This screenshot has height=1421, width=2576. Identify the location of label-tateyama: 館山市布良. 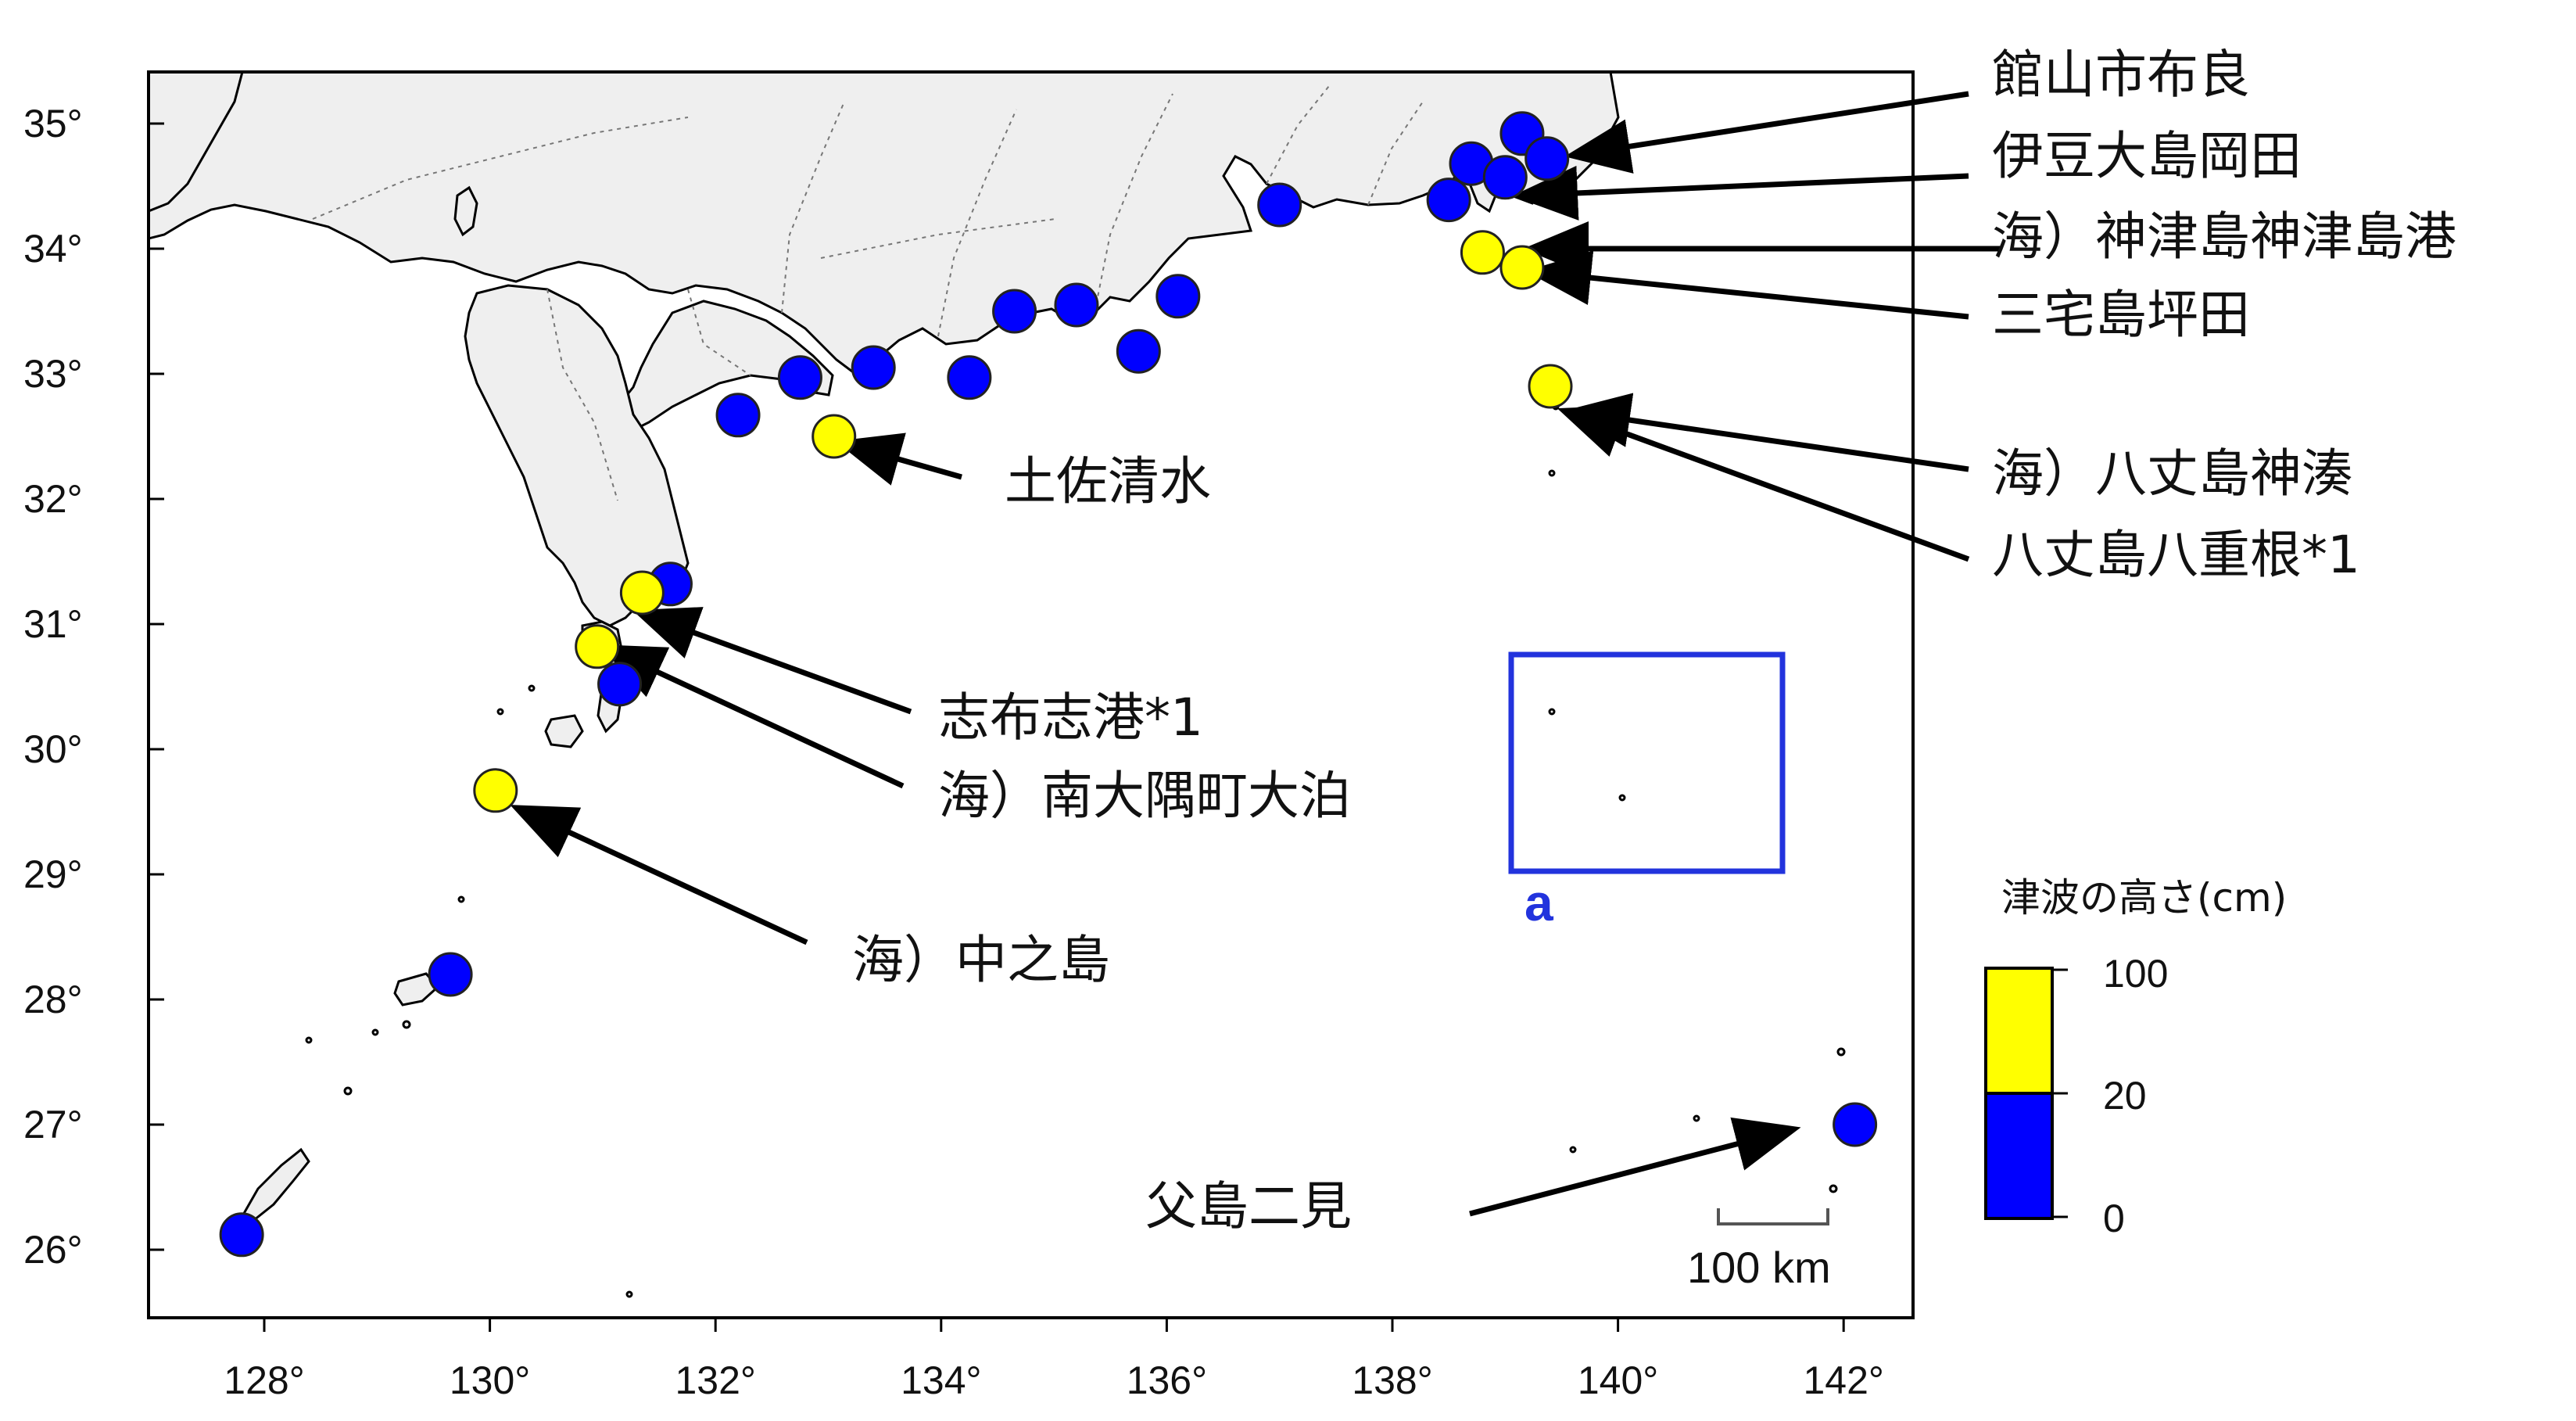
(2121, 75).